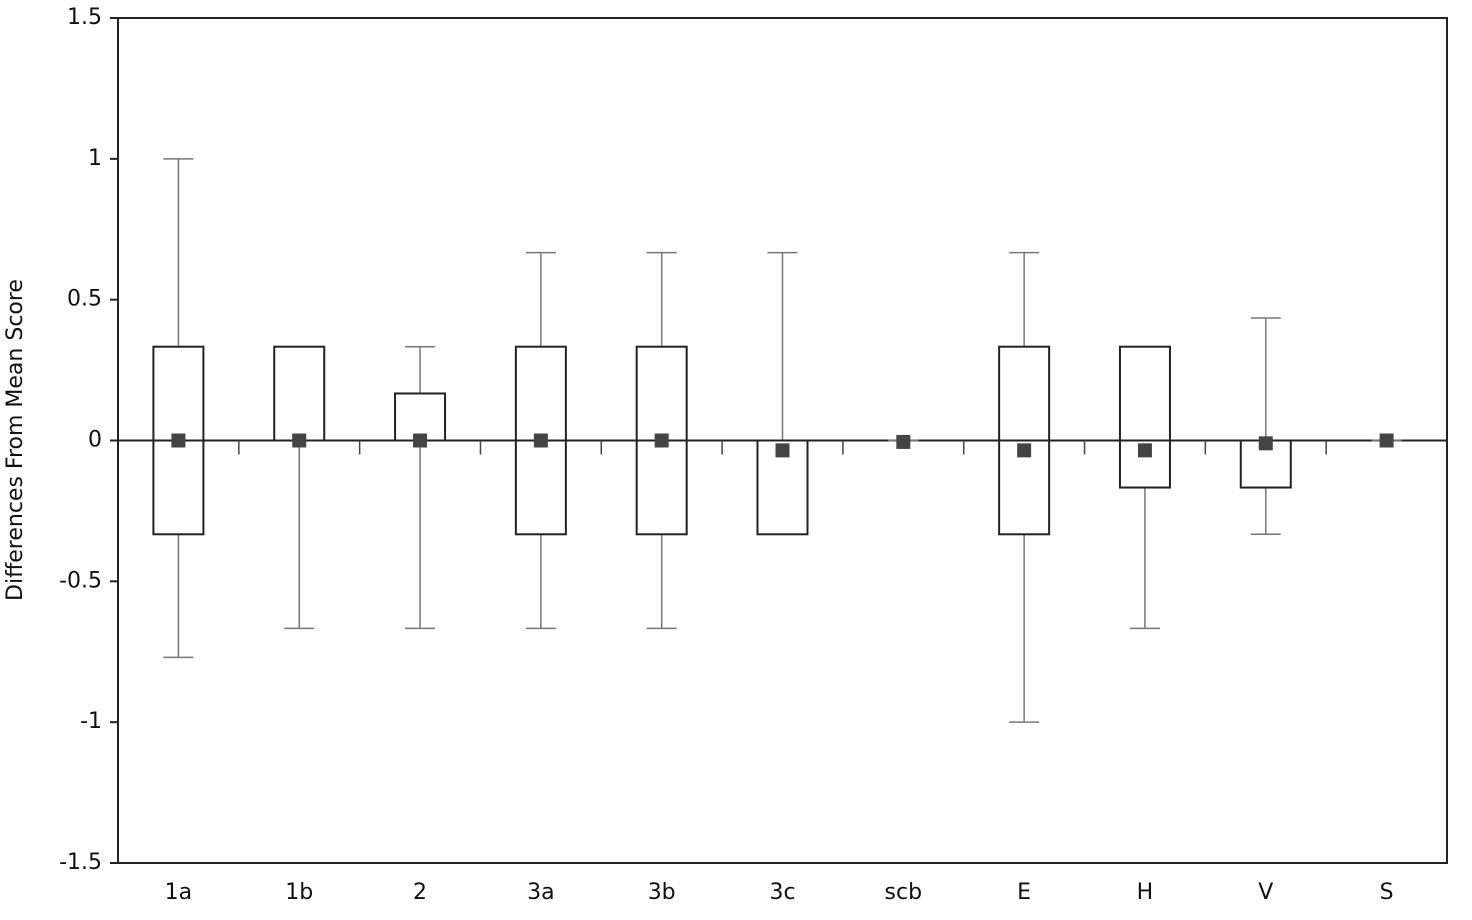  What do you see at coordinates (420, 892) in the screenshot?
I see `x-tick-label: 2` at bounding box center [420, 892].